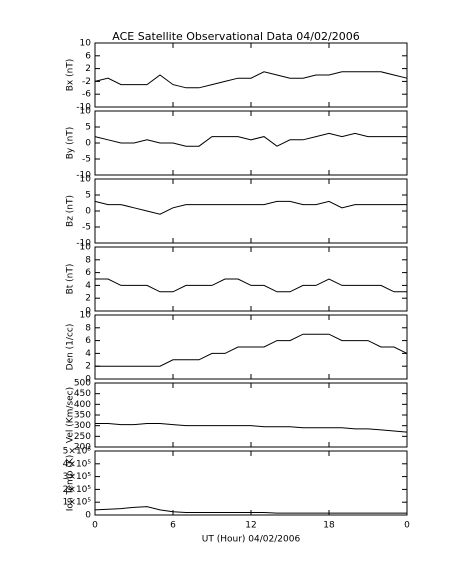 This screenshot has width=453, height=566. I want to click on y-axis-label: Ion Temp (K), so click(71, 483).